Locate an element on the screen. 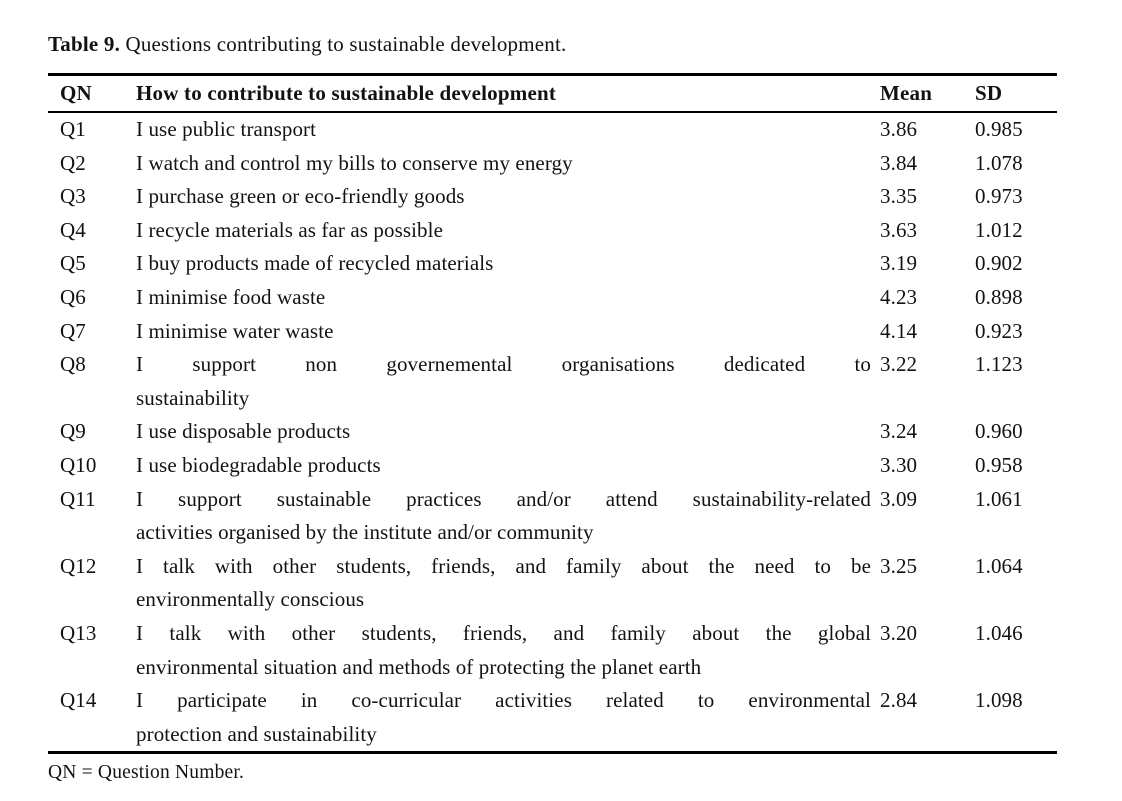 Image resolution: width=1122 pixels, height=801 pixels. mean-cell: 3.35 is located at coordinates (899, 196).